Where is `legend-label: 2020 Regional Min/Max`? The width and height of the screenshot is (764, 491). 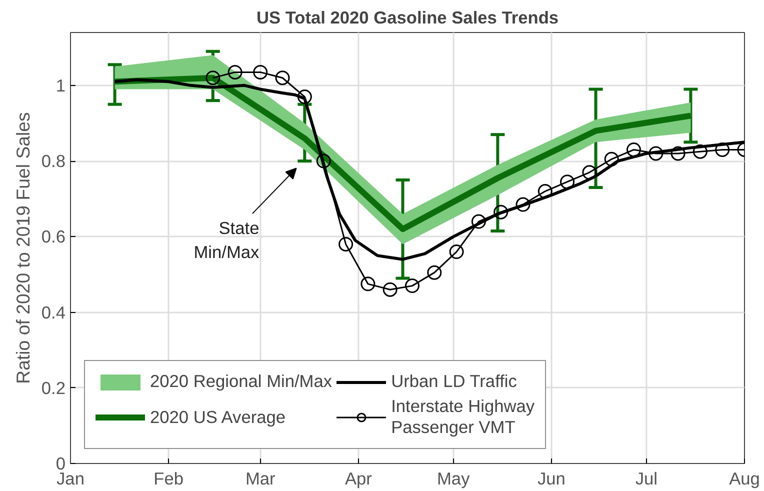 legend-label: 2020 Regional Min/Max is located at coordinates (241, 381).